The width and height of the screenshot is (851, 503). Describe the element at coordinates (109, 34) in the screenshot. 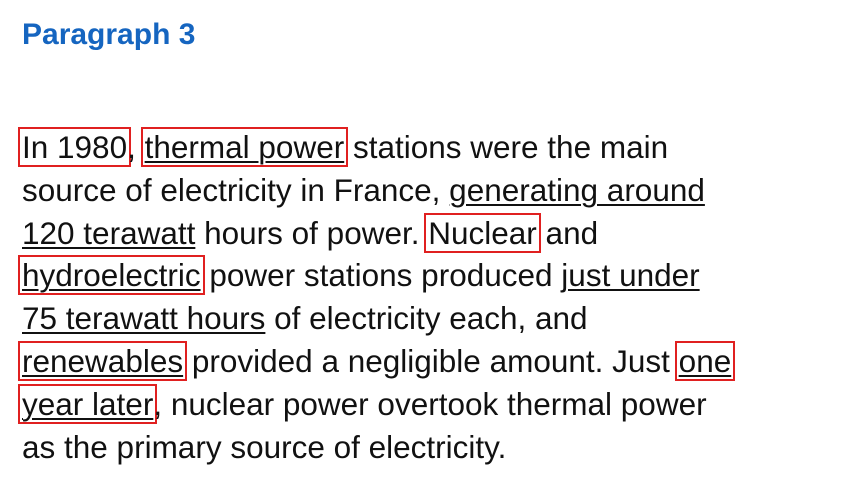

I see `paragraph-heading: Paragraph 3` at that location.